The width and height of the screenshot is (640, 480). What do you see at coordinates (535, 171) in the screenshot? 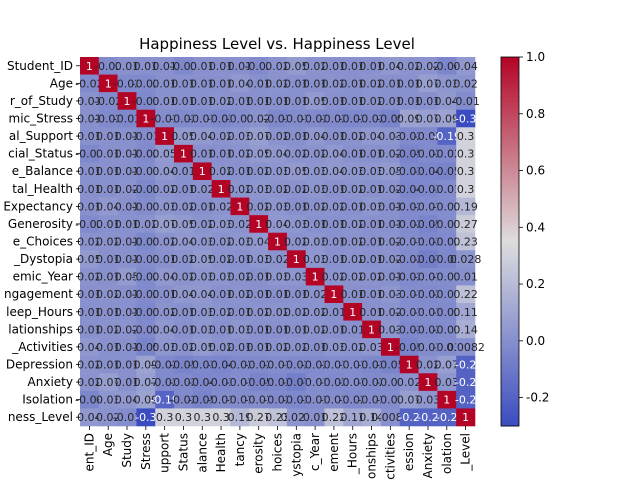
I see `colorbar-tick-label: 0.6` at bounding box center [535, 171].